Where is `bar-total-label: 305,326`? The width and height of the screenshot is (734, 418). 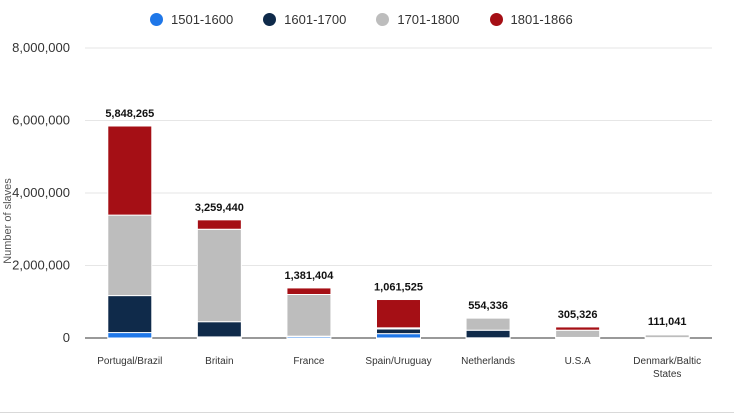
bar-total-label: 305,326 is located at coordinates (578, 315).